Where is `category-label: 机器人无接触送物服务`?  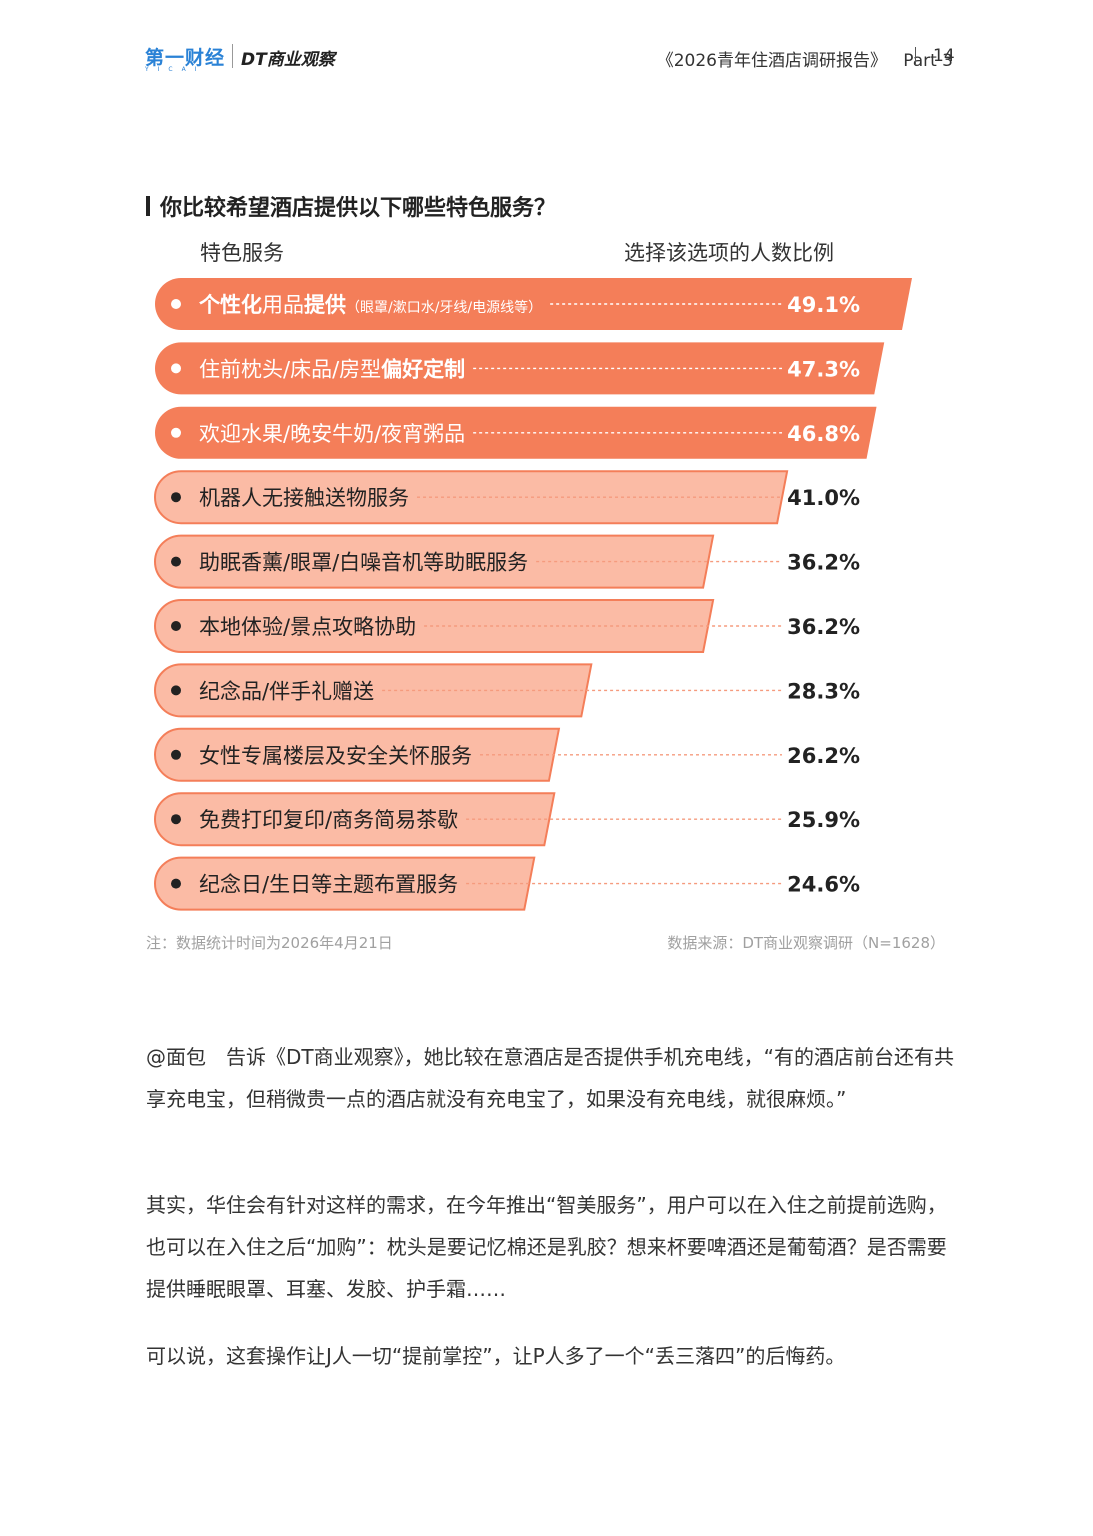
category-label: 机器人无接触送物服务 is located at coordinates (304, 498).